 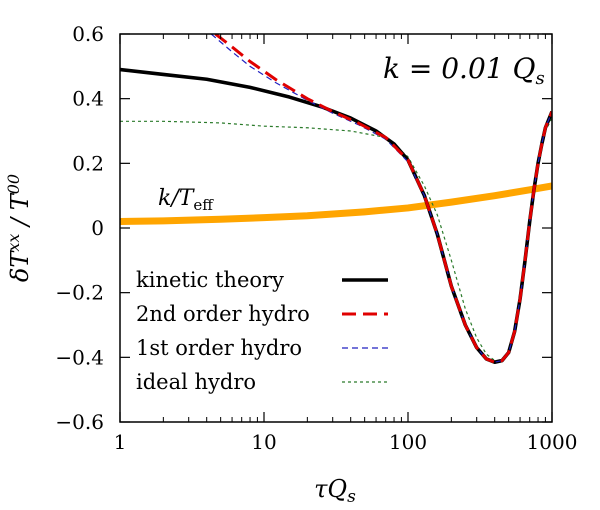 What do you see at coordinates (263, 442) in the screenshot?
I see `x-tick-label: 10` at bounding box center [263, 442].